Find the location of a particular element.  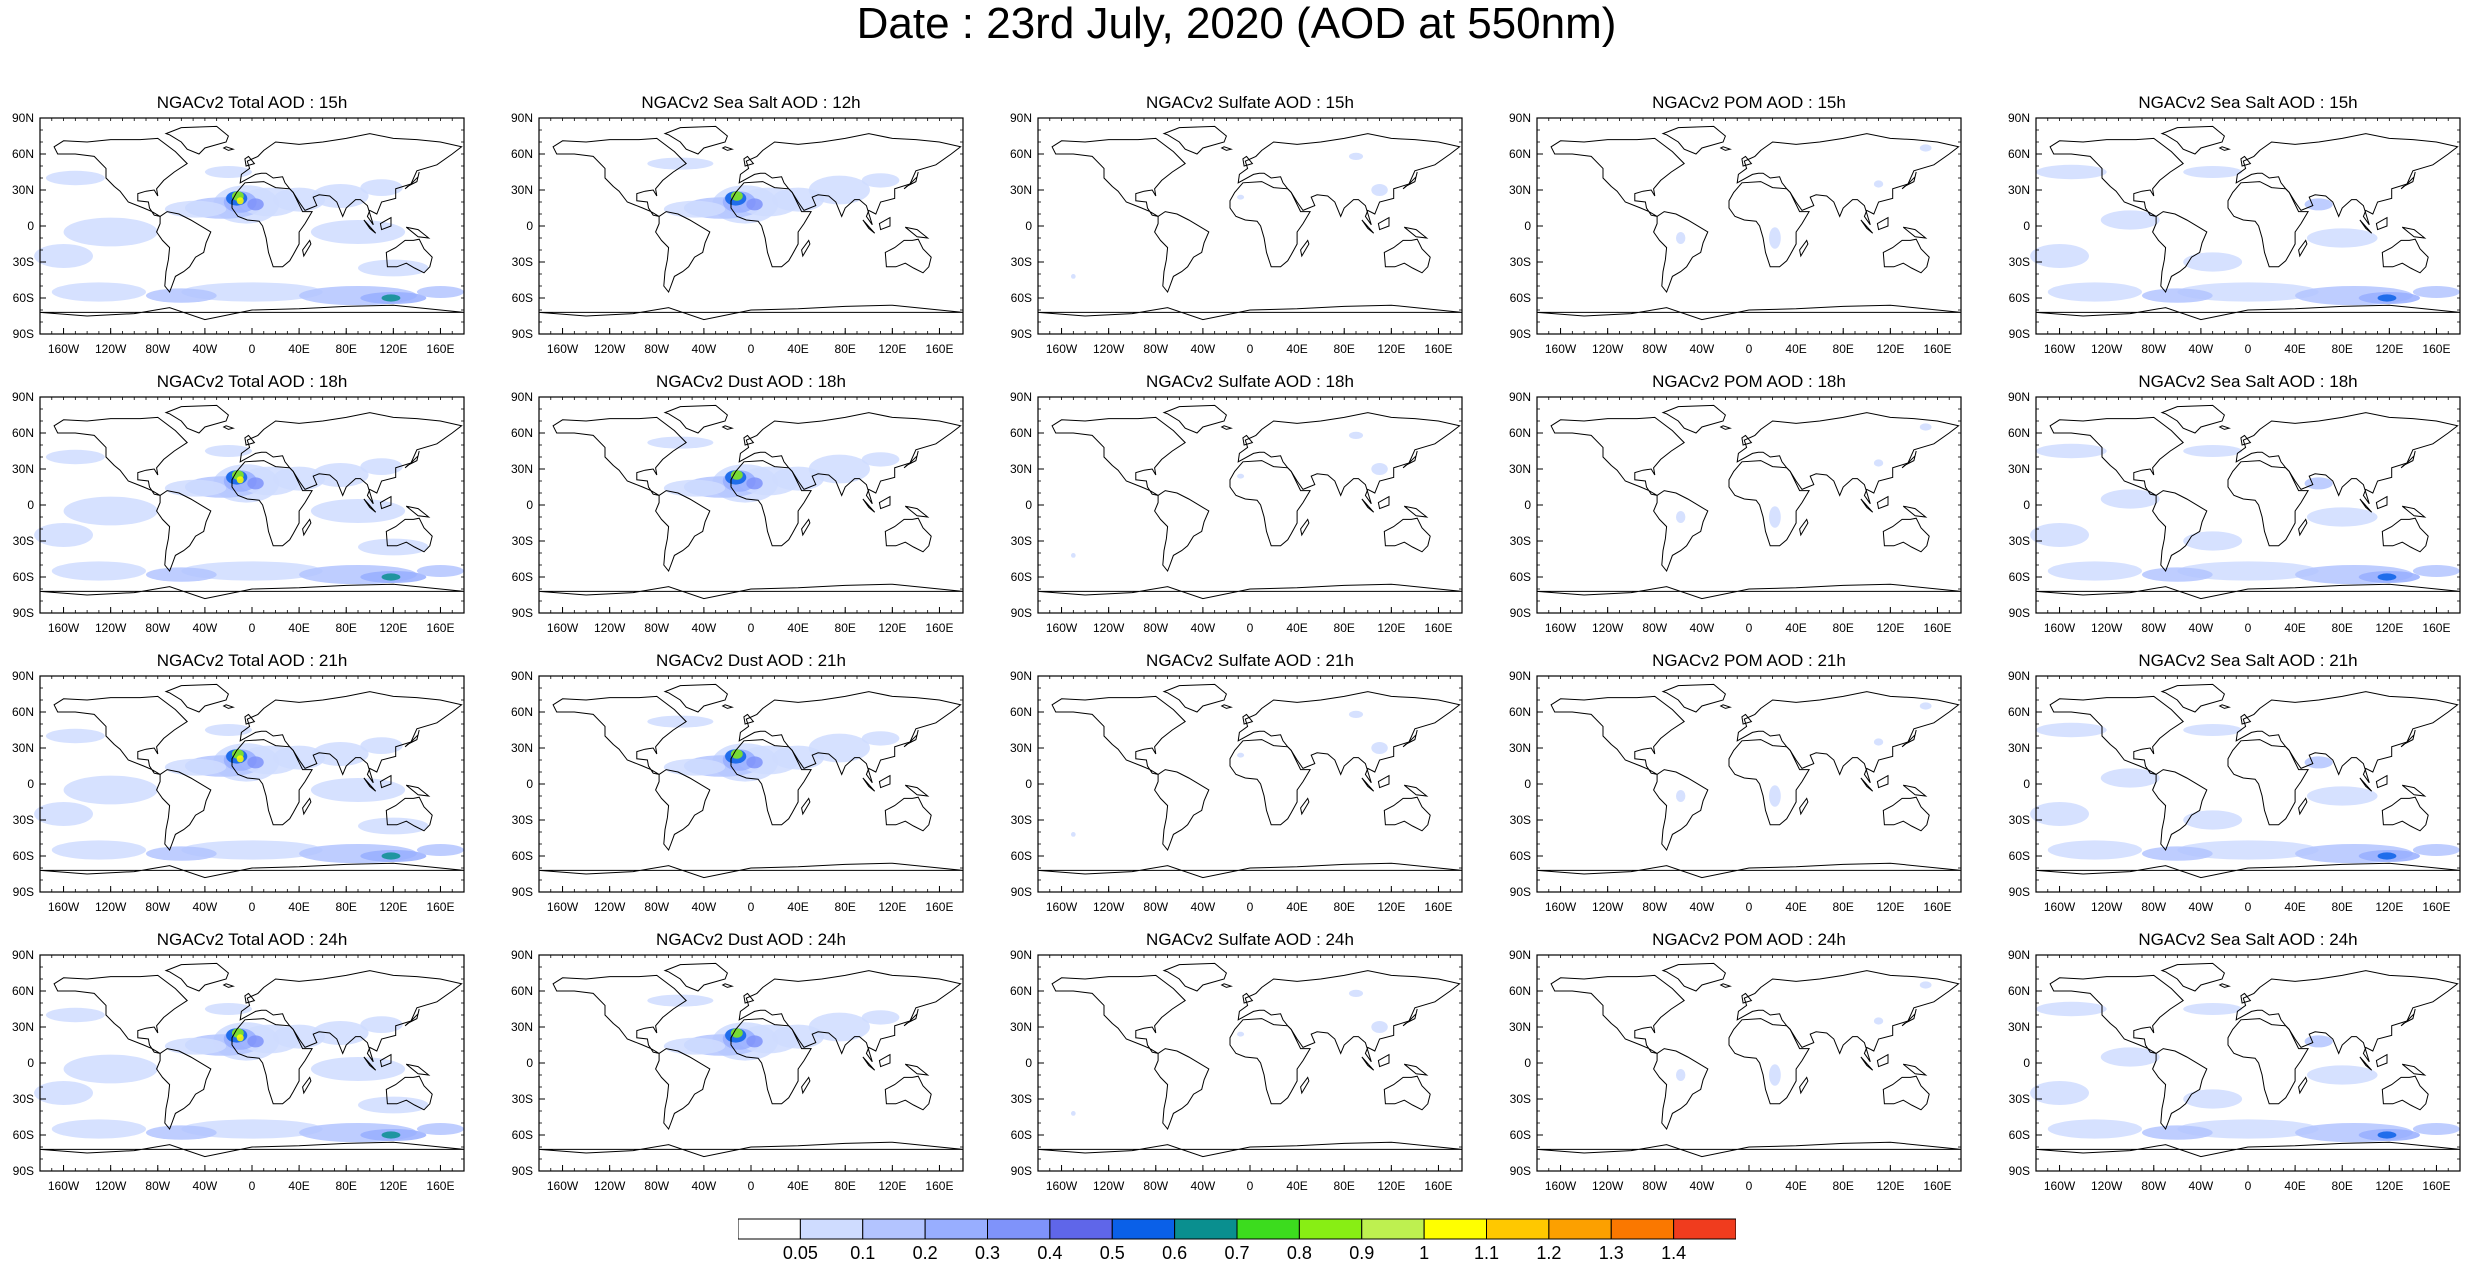

colorbar-label: 0.8 is located at coordinates (1299, 1253).